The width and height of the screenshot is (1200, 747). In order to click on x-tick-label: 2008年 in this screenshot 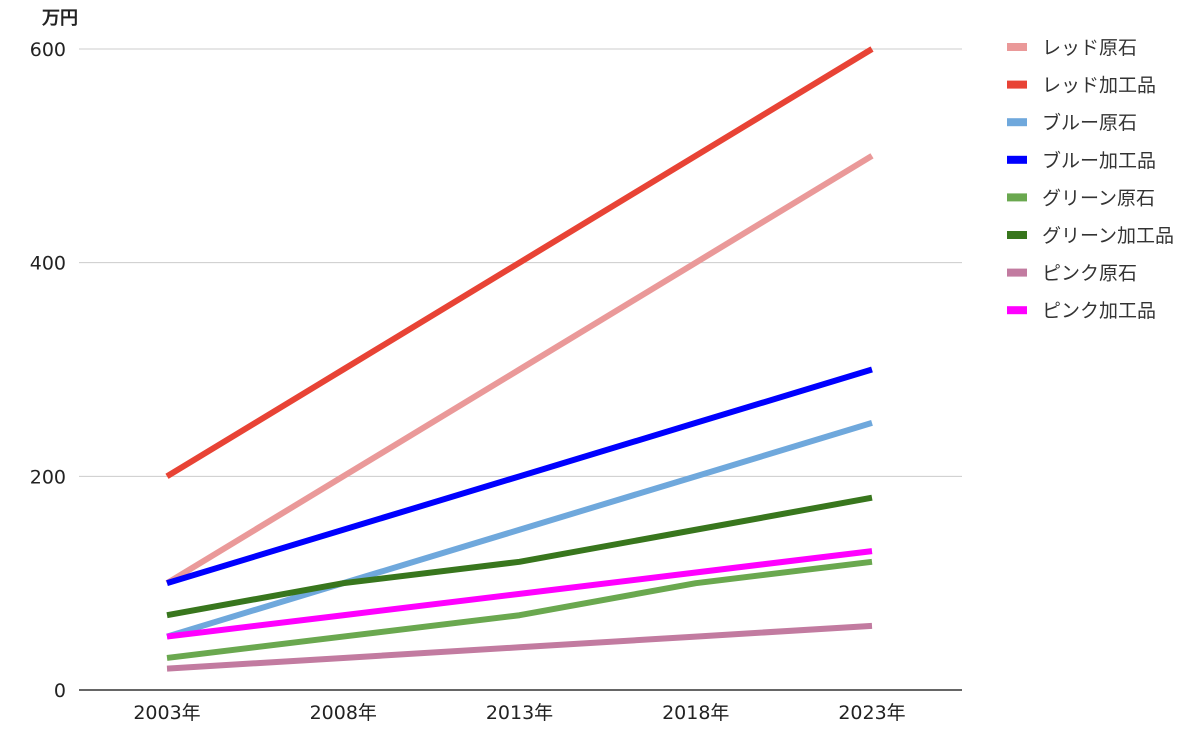, I will do `click(343, 713)`.